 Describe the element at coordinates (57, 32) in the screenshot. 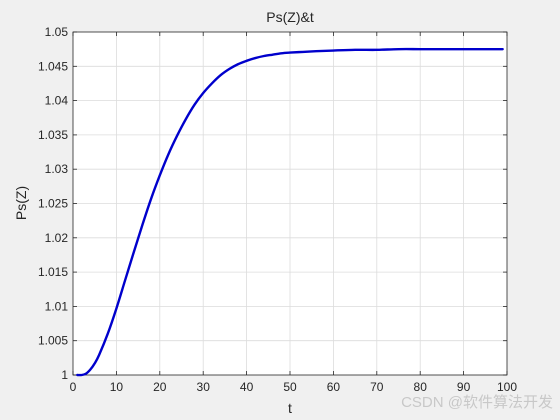

I see `y-tick-label: 1.05` at that location.